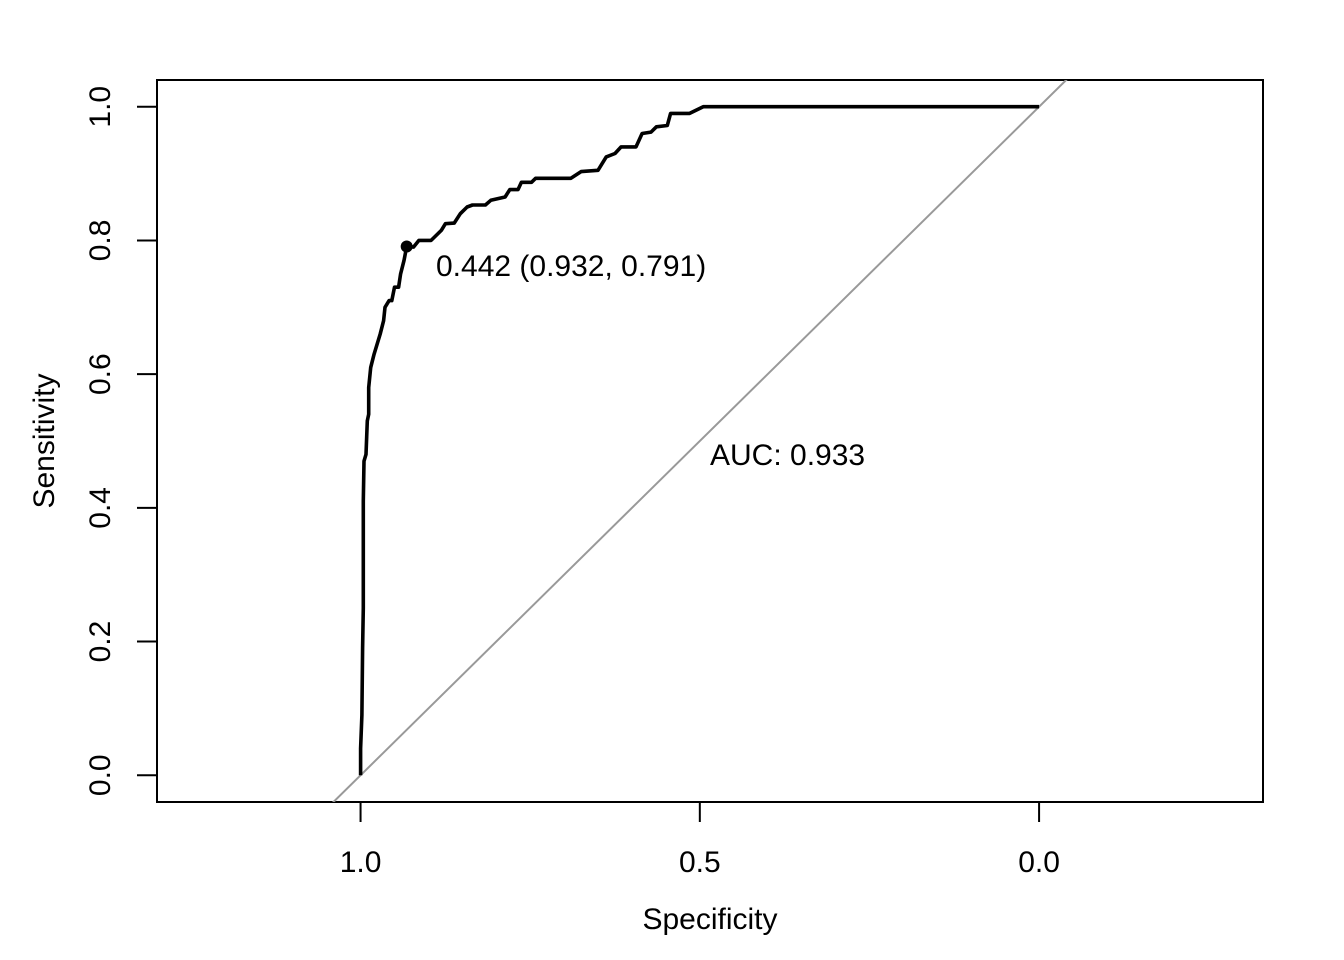  Describe the element at coordinates (1039, 862) in the screenshot. I see `x-tick-label: 0.0` at that location.